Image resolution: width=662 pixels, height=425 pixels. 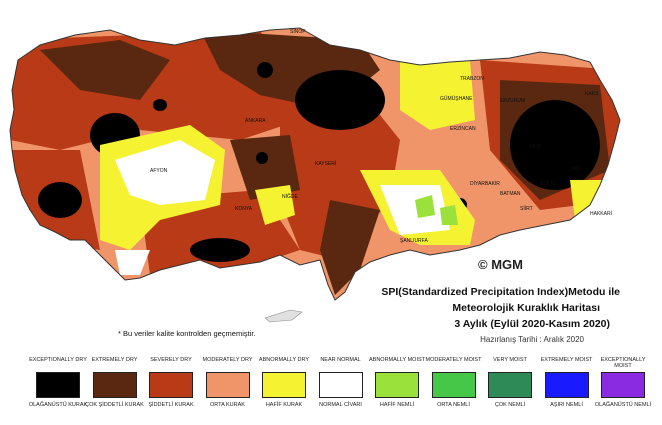 What do you see at coordinates (623, 405) in the screenshot?
I see `legend-label-tr: OLAĞANÜSTÜ NEMLİ` at bounding box center [623, 405].